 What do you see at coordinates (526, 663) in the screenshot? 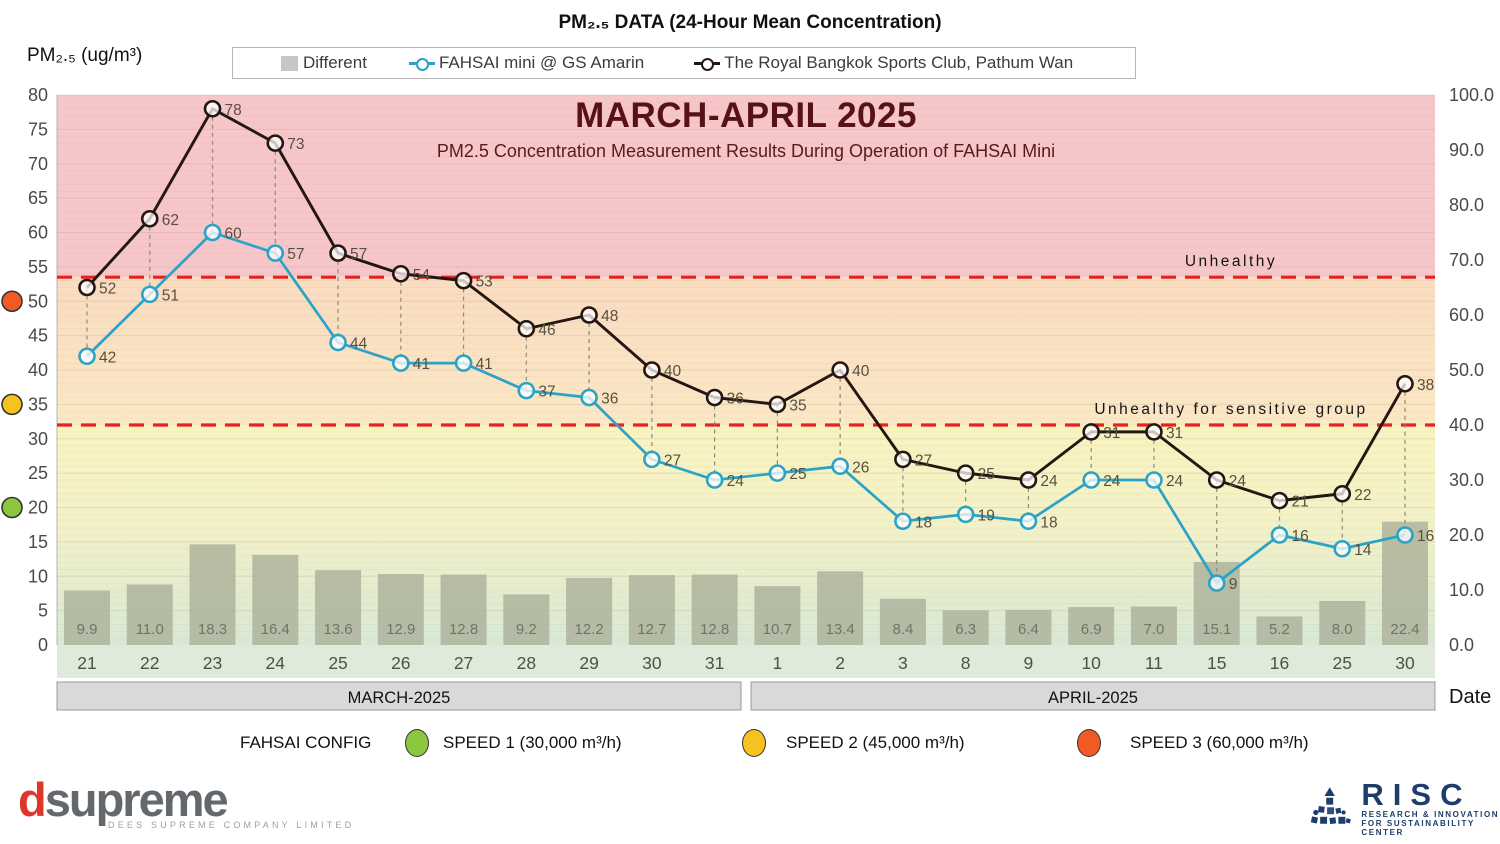
I see `day-label: 28` at bounding box center [526, 663].